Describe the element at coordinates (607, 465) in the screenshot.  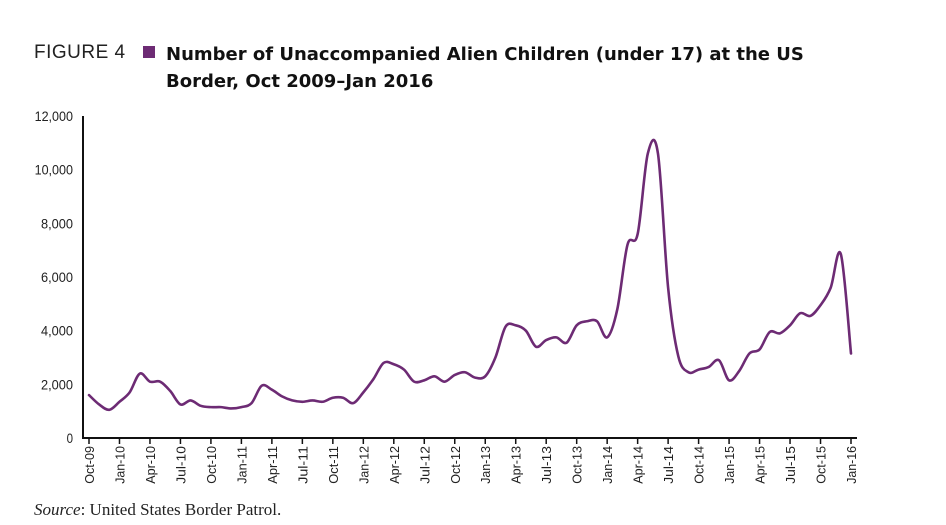
I see `x-tick-label: Jan-14` at that location.